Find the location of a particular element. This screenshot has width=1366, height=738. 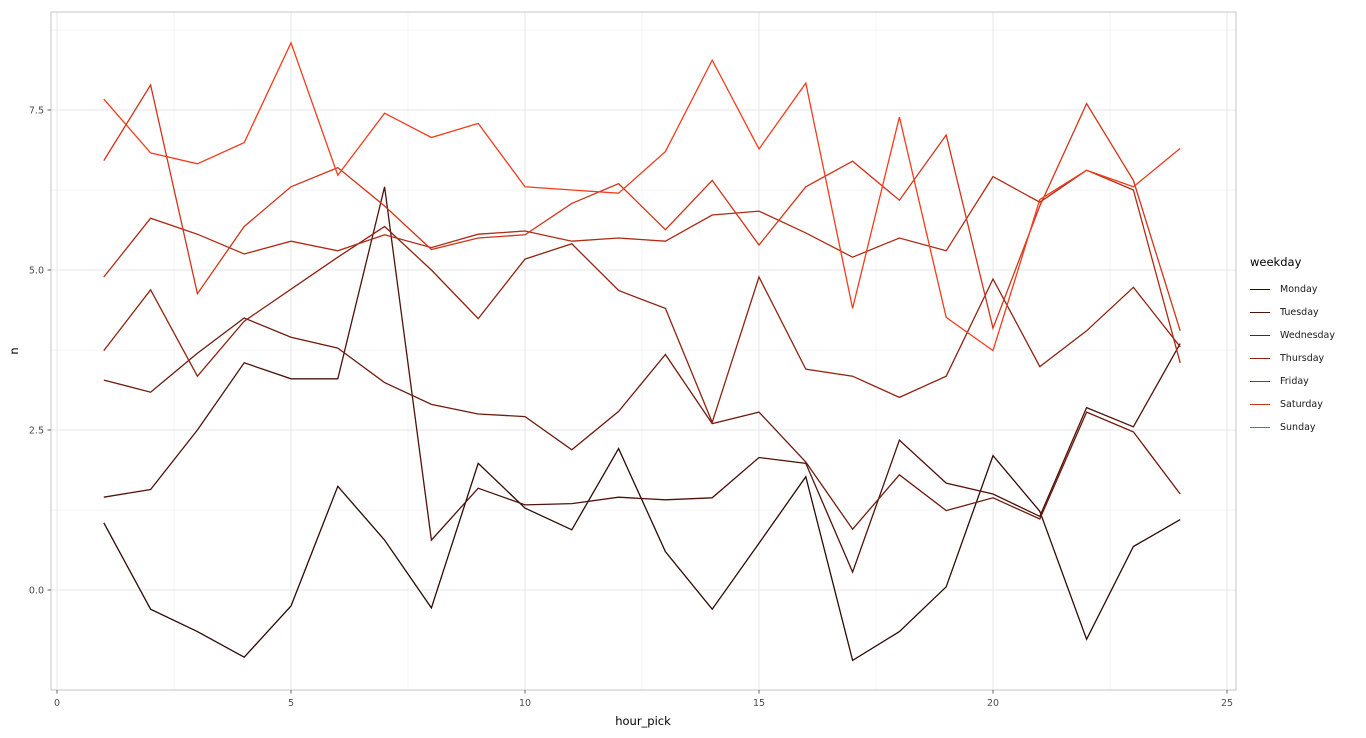

legend-label: Saturday is located at coordinates (1301, 404).